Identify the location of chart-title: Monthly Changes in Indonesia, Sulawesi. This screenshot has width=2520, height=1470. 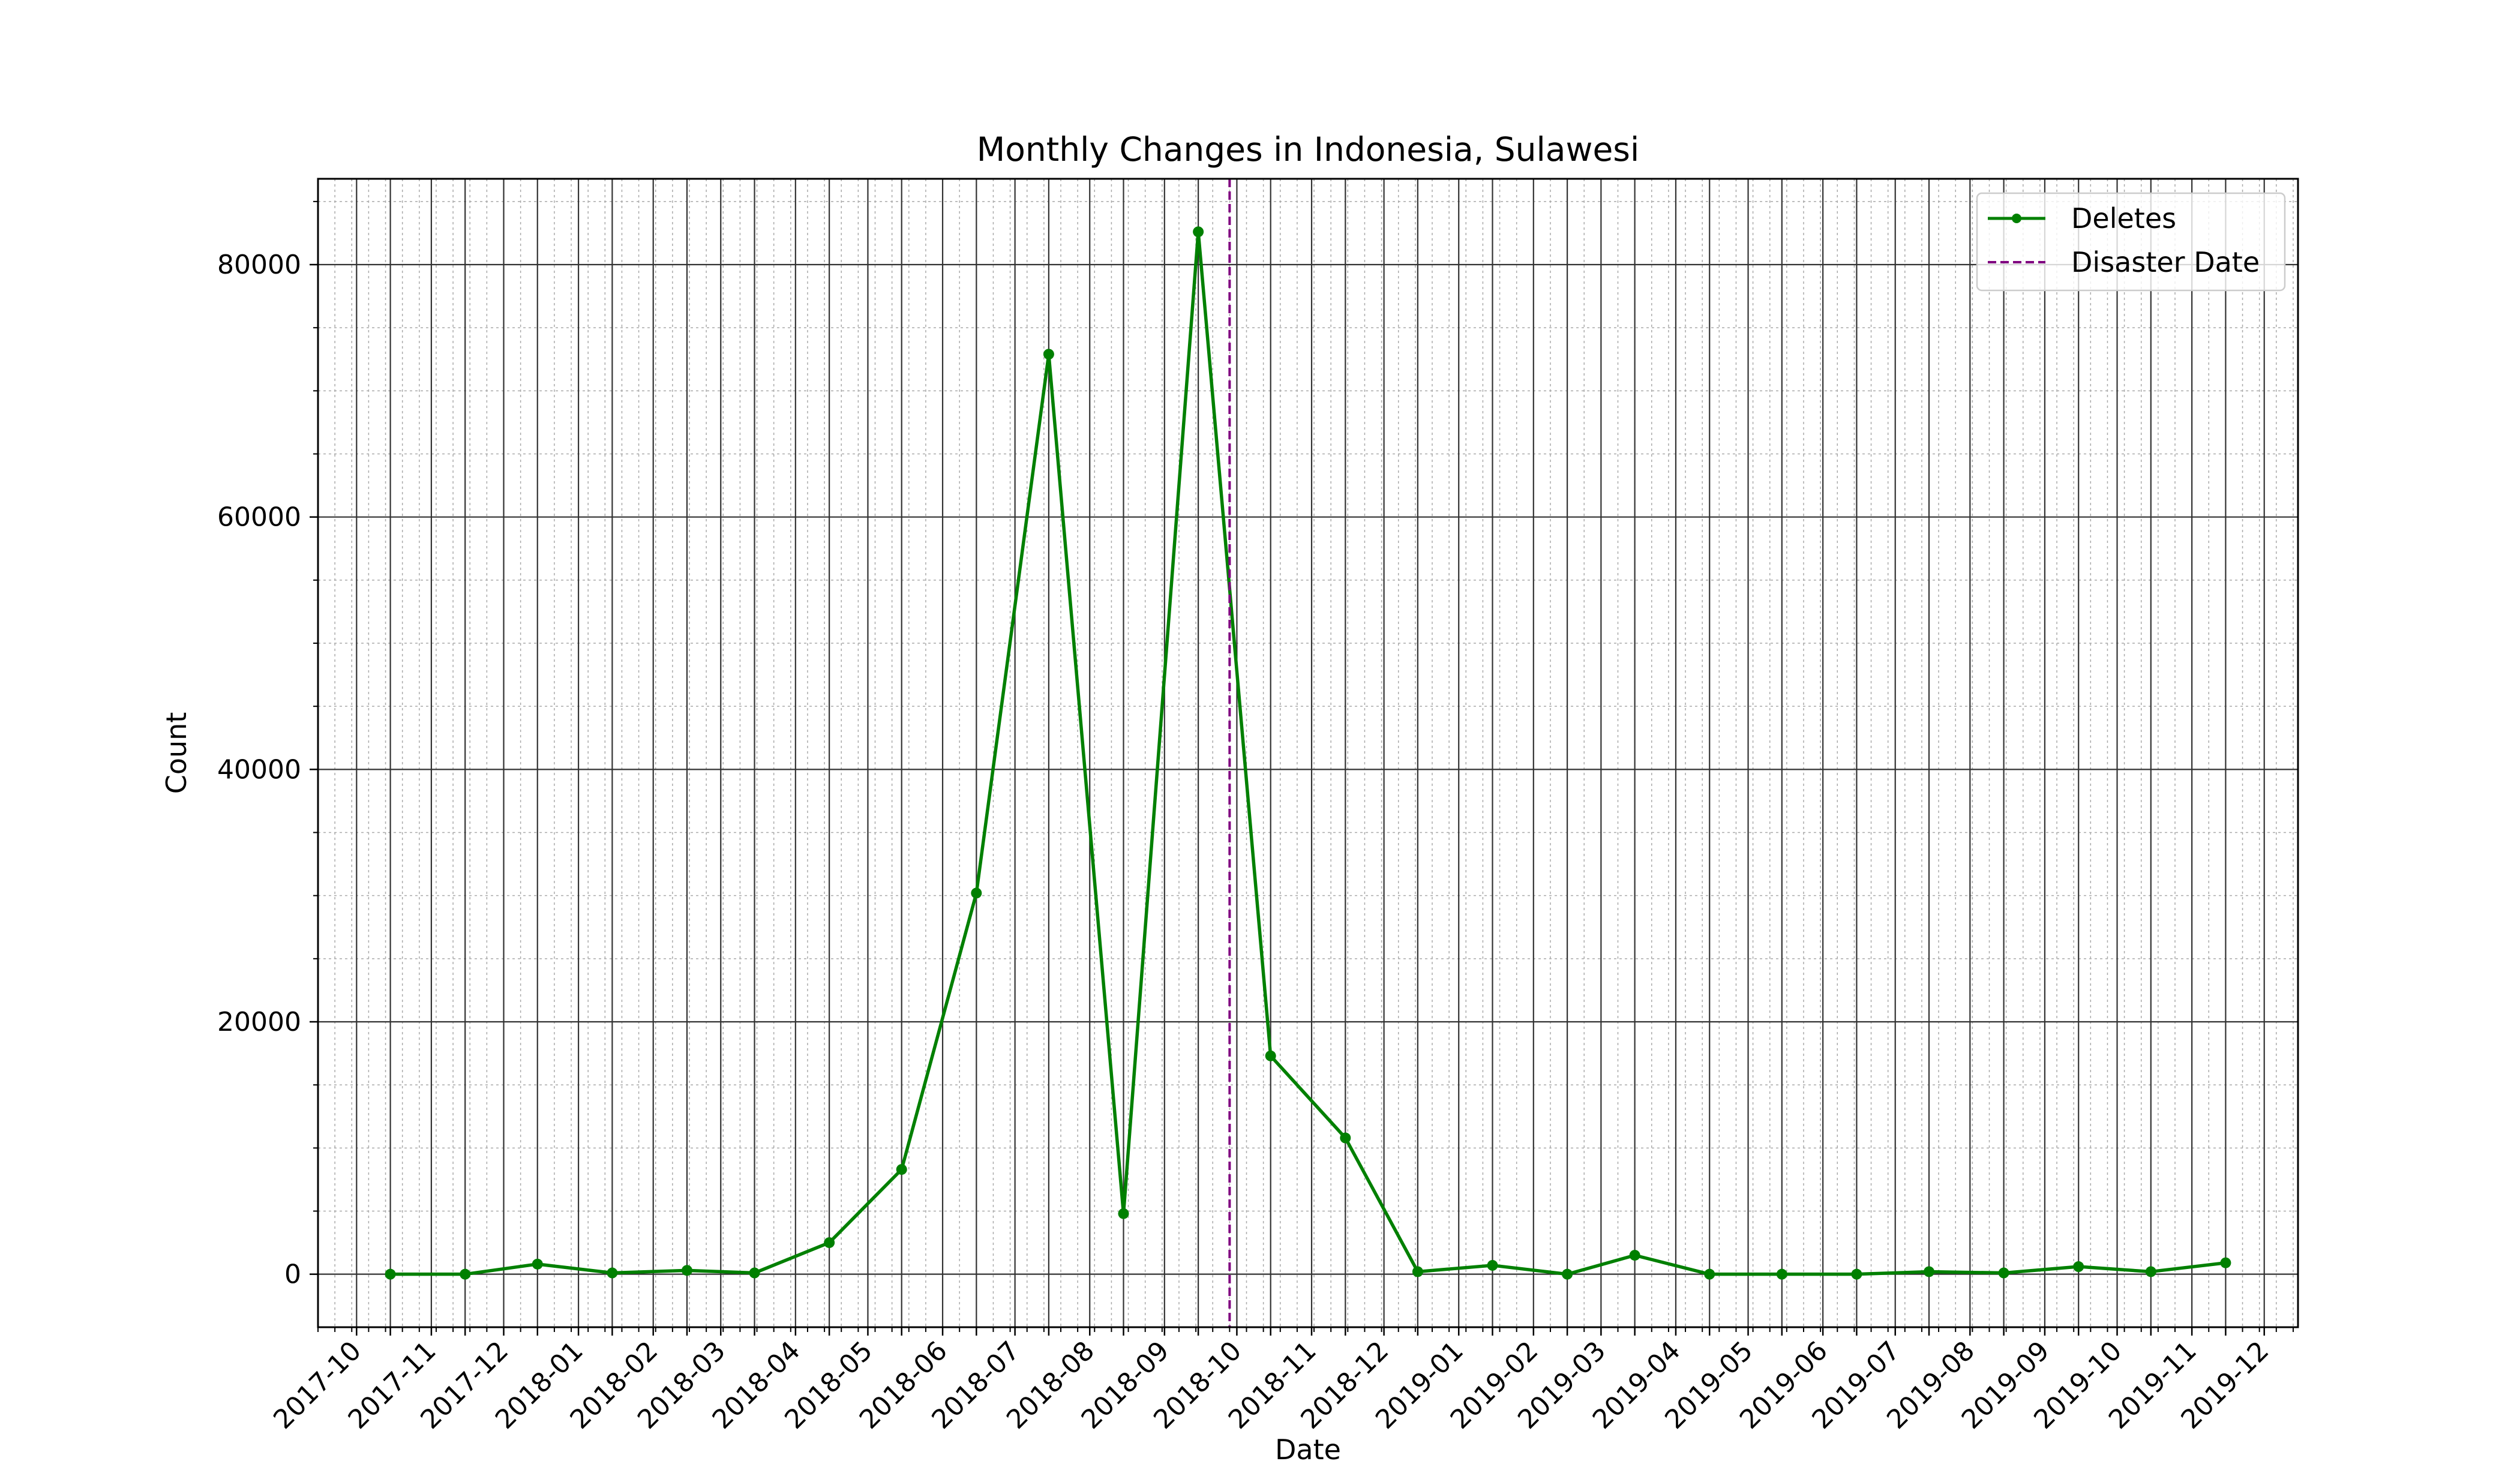
(1308, 149).